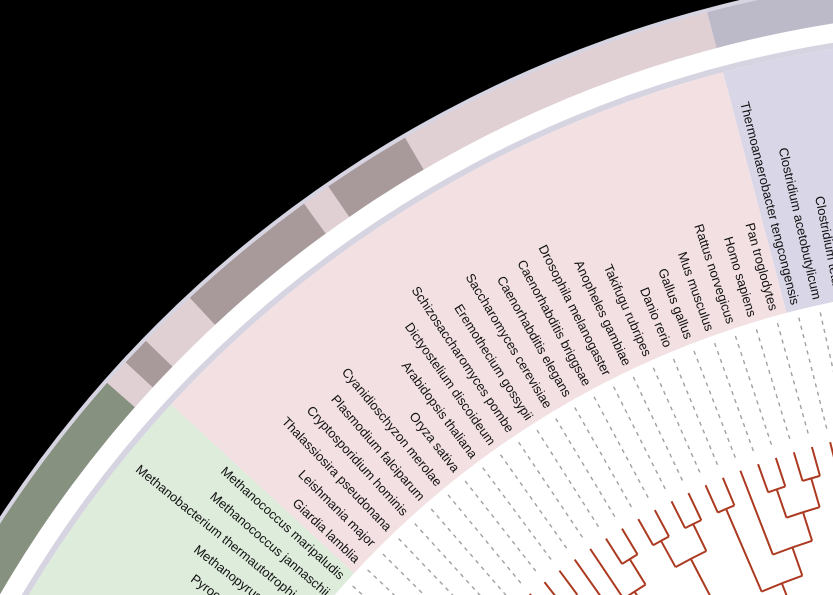 The width and height of the screenshot is (833, 595). I want to click on outer-band-segment-seg-bacteria, so click(770, 24).